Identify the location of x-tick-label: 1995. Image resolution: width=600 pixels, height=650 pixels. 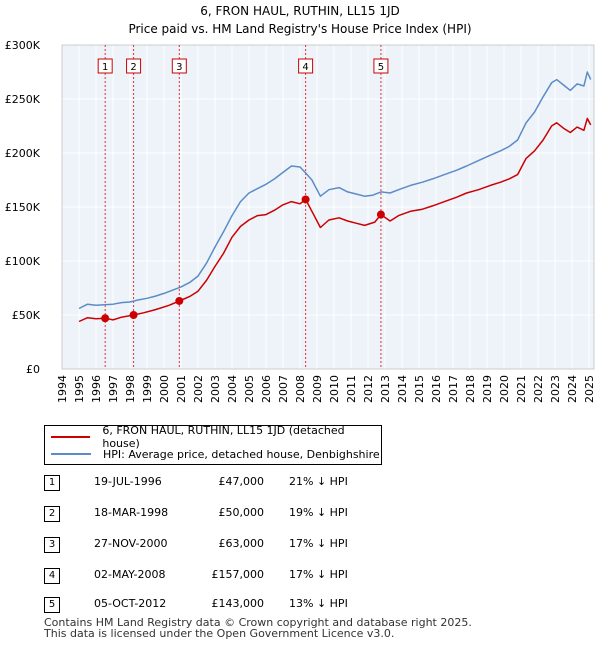
(79, 389).